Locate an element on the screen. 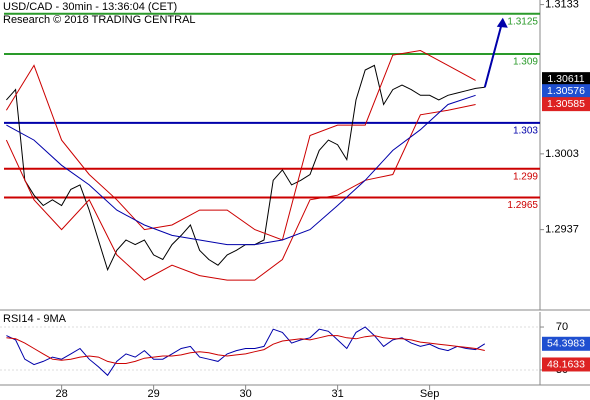  y-tick-label: 1.3003 is located at coordinates (562, 154).